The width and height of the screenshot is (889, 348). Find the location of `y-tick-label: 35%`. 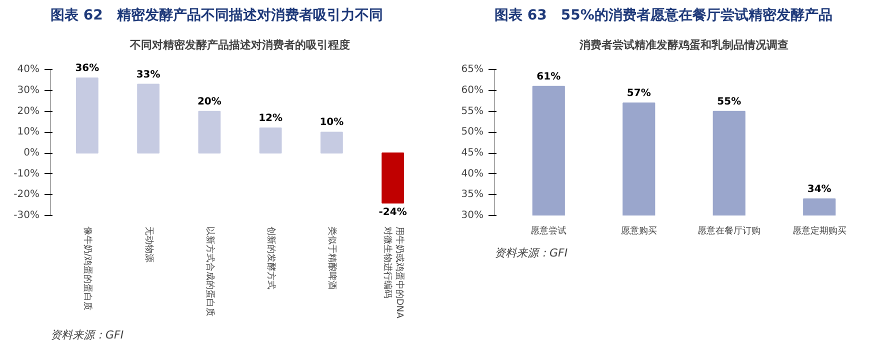

y-tick-label: 35% is located at coordinates (472, 194).